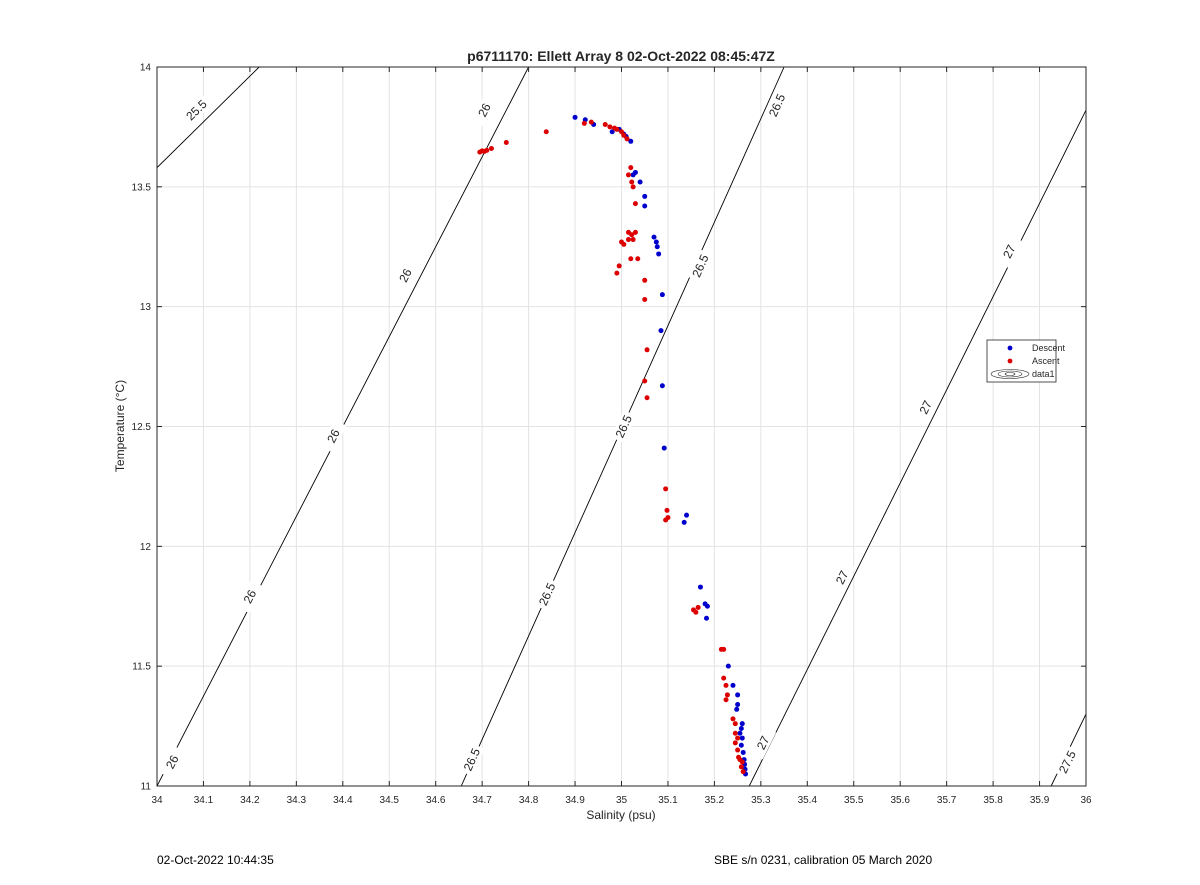 The width and height of the screenshot is (1200, 885). I want to click on y-tick-label: 12, so click(146, 547).